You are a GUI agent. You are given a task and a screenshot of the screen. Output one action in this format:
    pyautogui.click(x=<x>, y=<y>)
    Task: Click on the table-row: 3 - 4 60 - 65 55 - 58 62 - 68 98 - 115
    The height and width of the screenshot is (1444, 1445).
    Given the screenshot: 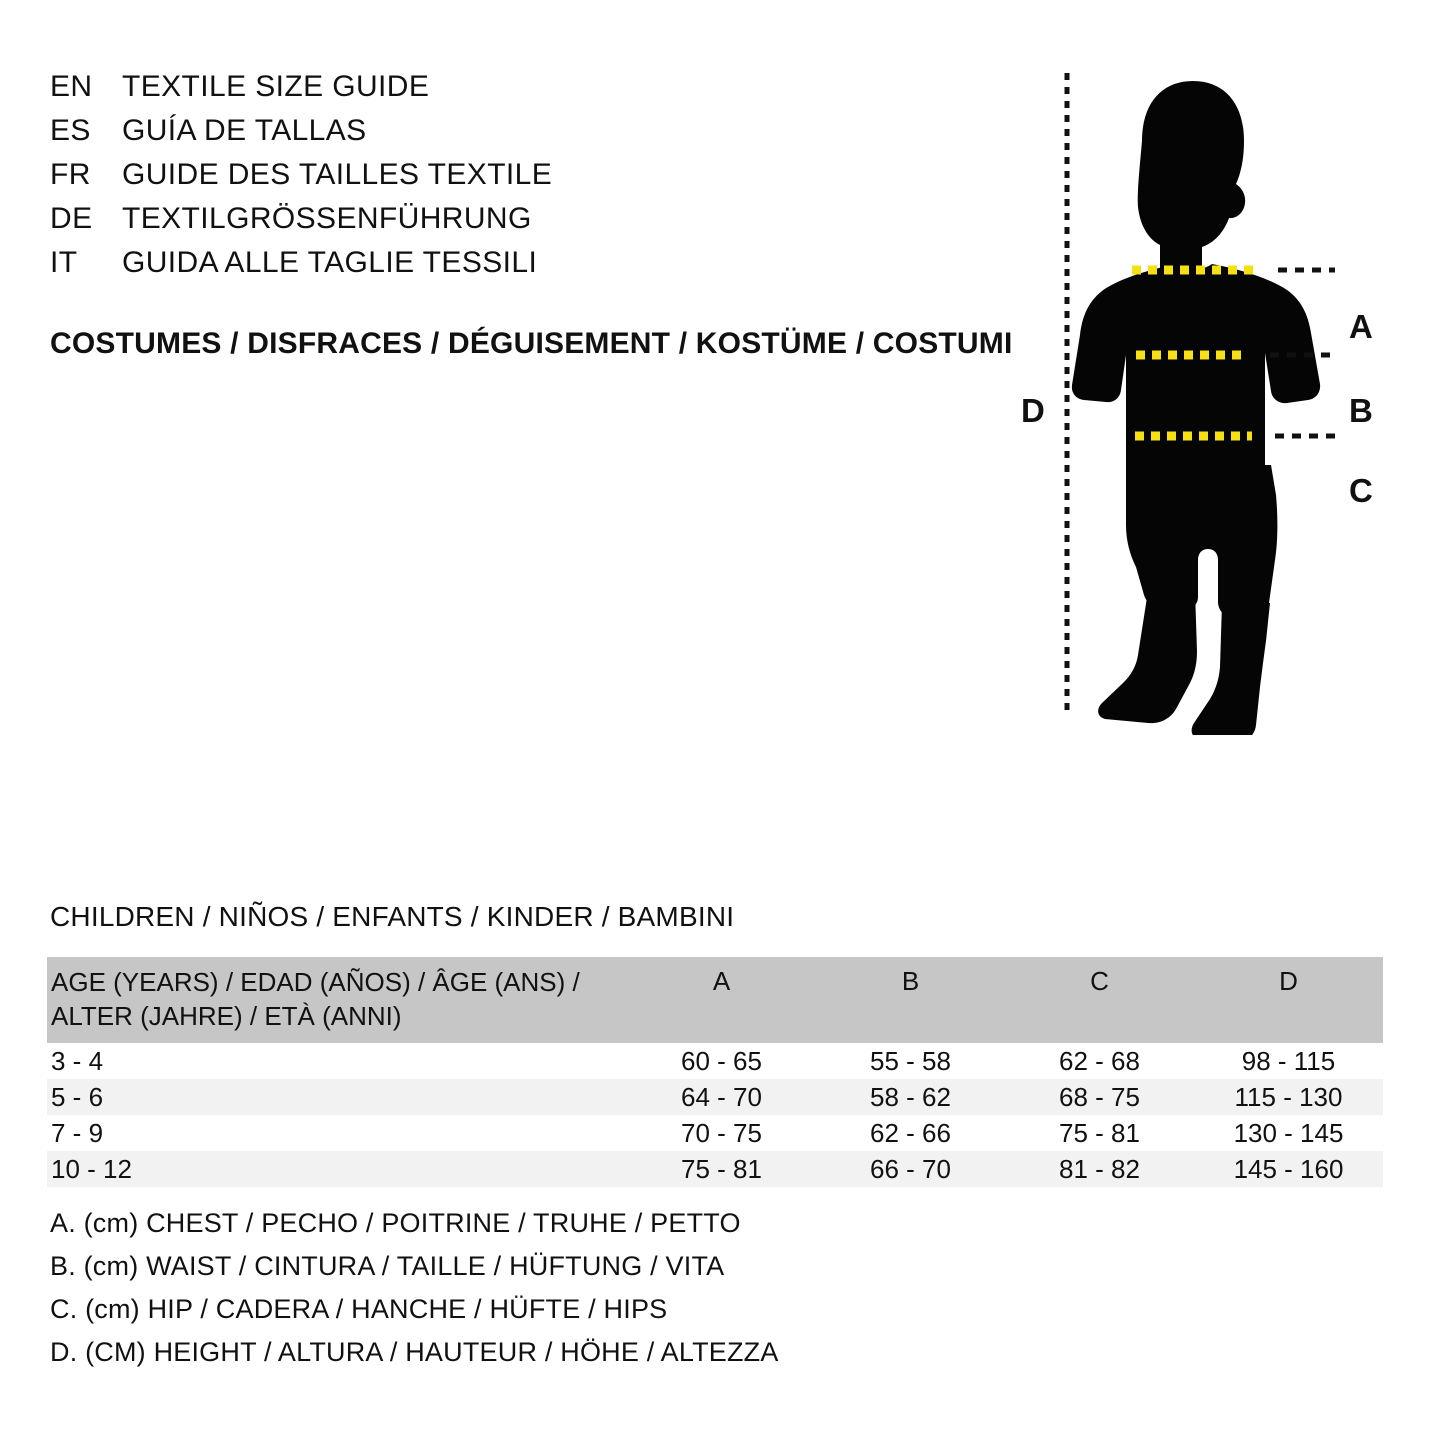 What is the action you would take?
    pyautogui.click(x=715, y=1060)
    